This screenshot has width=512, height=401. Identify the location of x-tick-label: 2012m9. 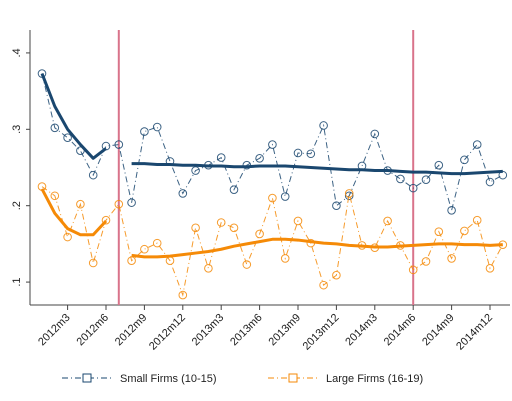
(131, 330).